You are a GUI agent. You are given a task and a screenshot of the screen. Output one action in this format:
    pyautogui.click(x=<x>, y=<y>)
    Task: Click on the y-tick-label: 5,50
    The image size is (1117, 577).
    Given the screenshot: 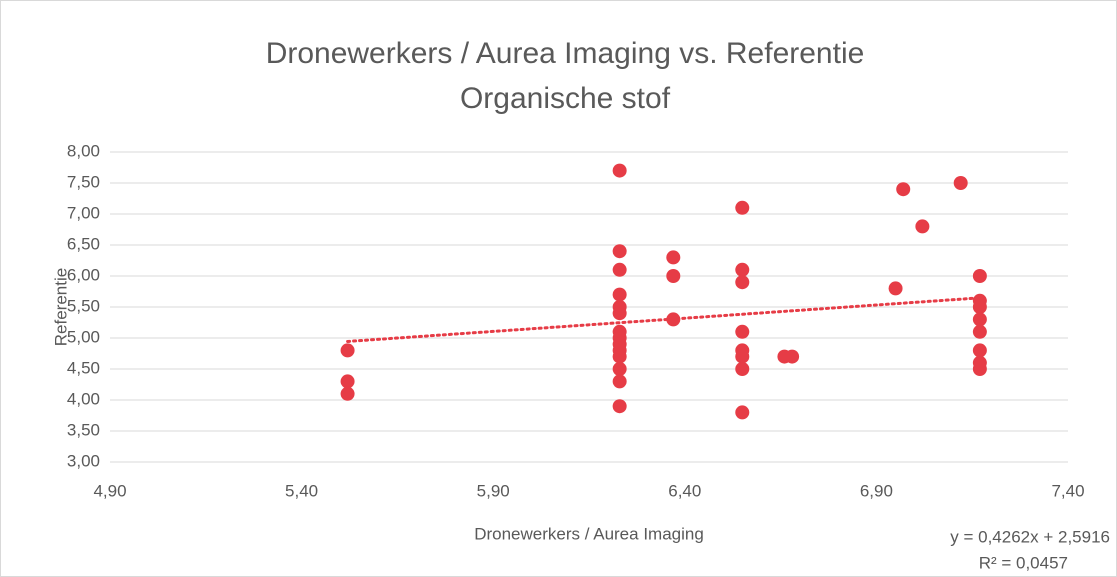 What is the action you would take?
    pyautogui.click(x=83, y=305)
    